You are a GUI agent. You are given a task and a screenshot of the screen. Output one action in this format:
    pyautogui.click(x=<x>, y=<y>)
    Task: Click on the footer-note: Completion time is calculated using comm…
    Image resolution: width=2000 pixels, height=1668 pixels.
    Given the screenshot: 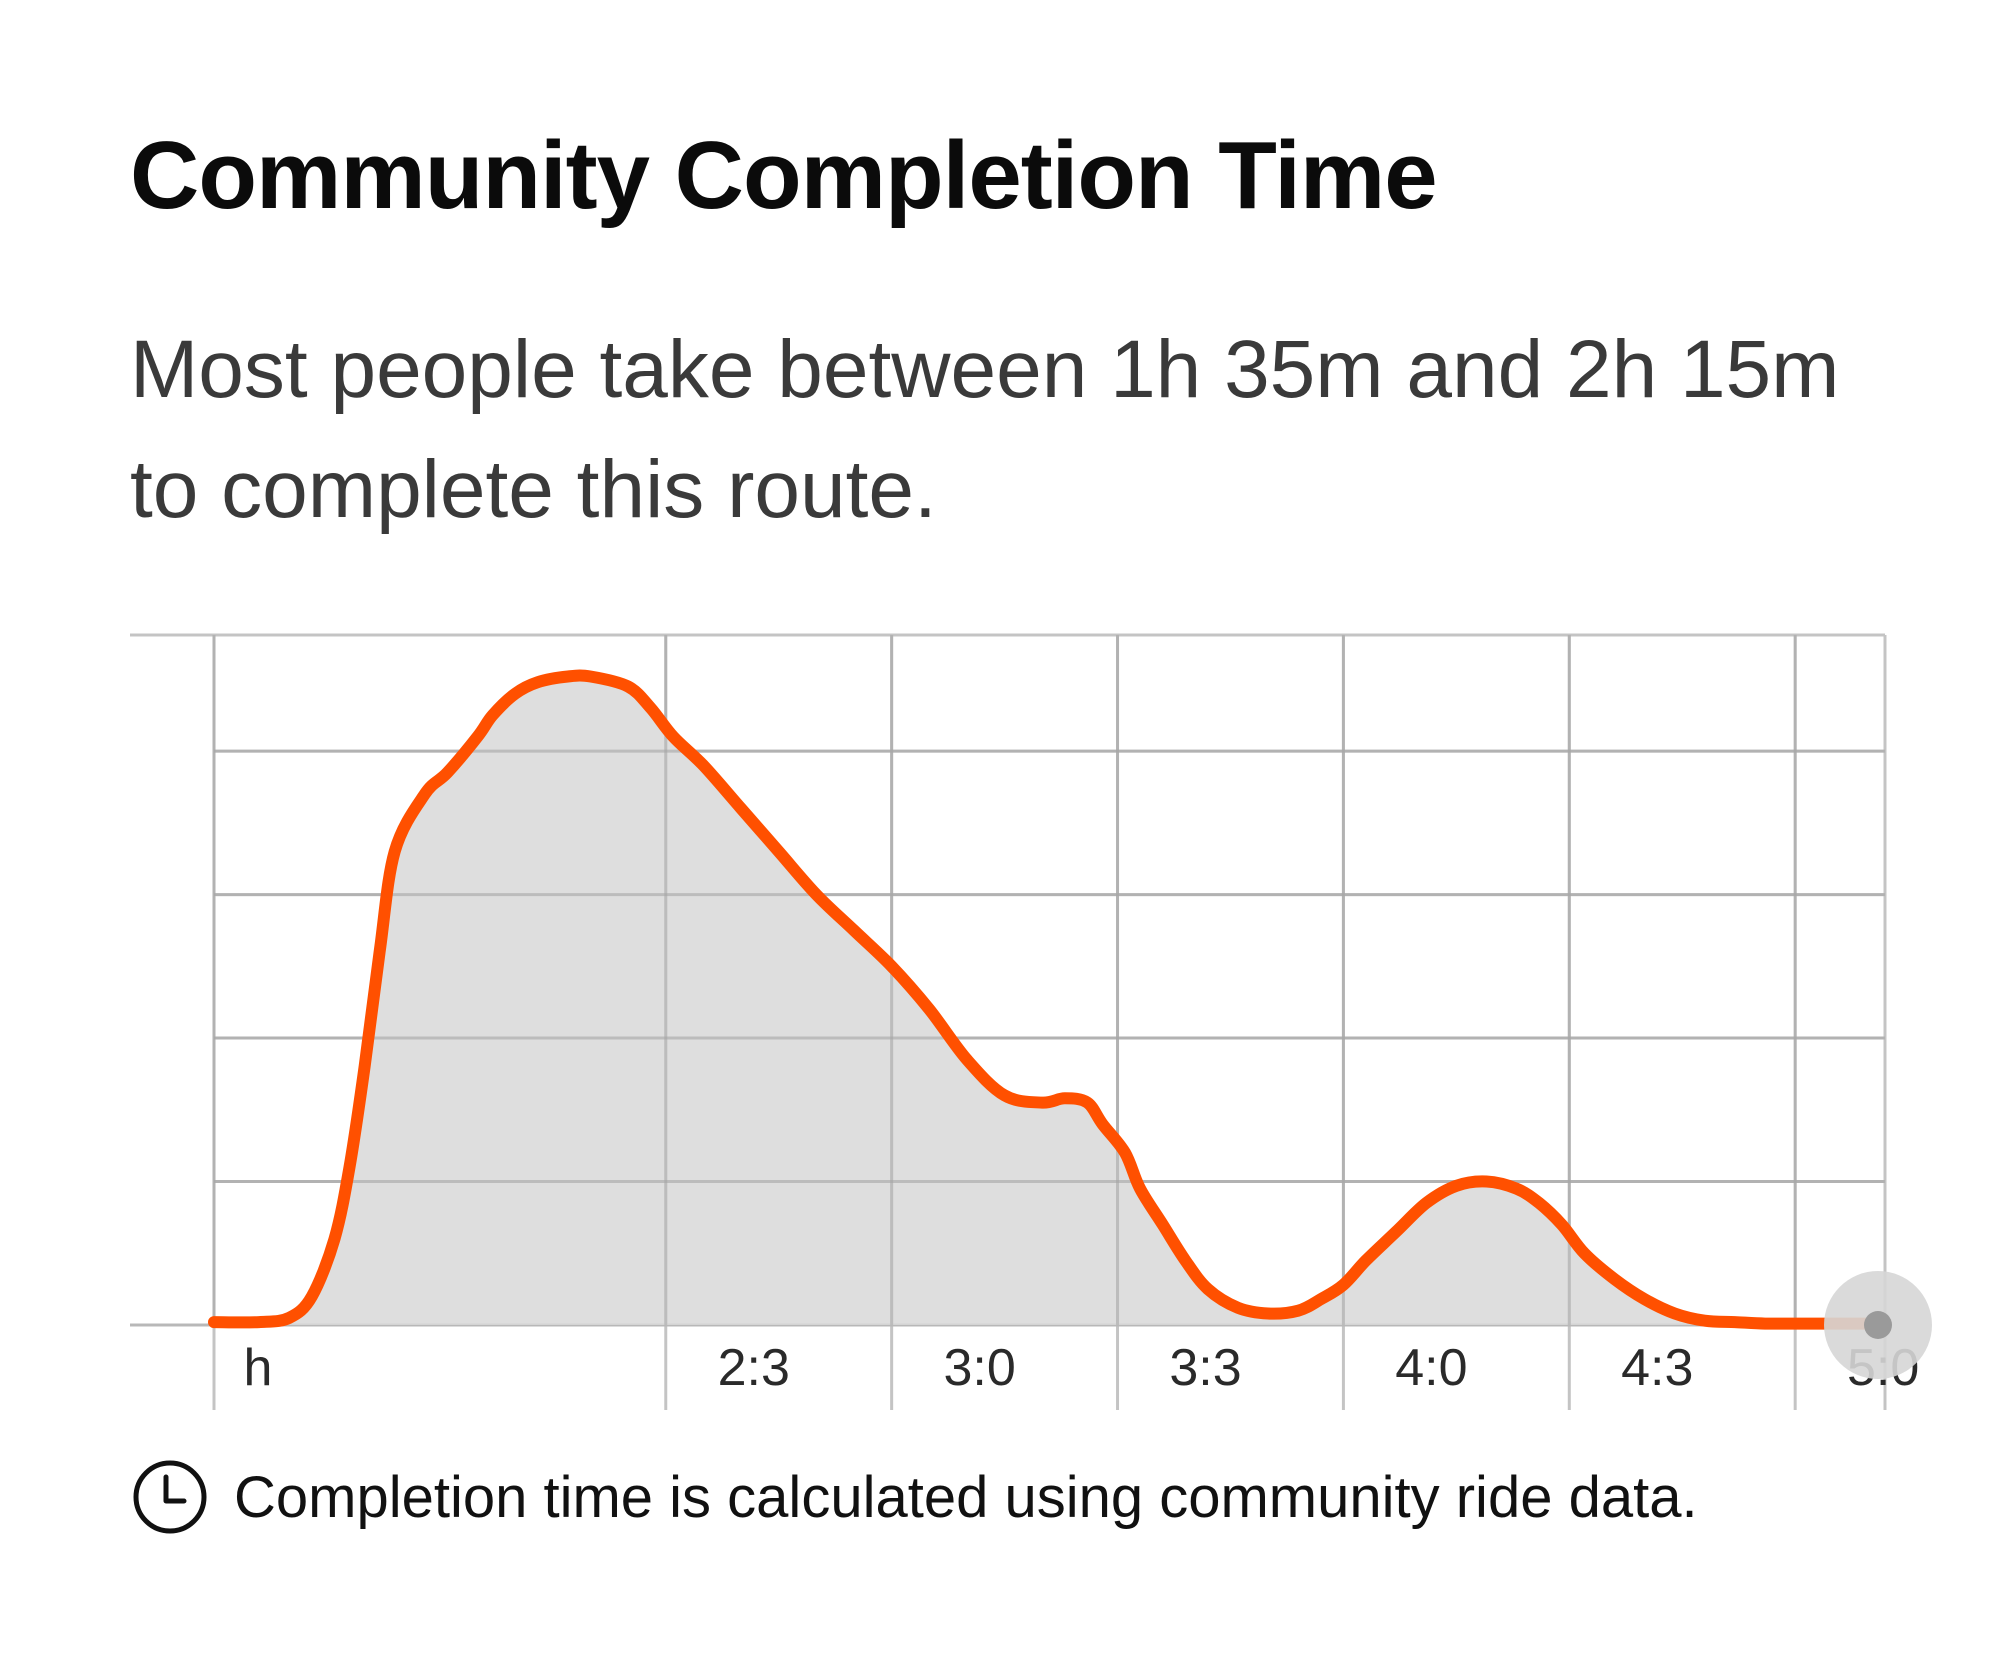 What is the action you would take?
    pyautogui.click(x=914, y=1497)
    